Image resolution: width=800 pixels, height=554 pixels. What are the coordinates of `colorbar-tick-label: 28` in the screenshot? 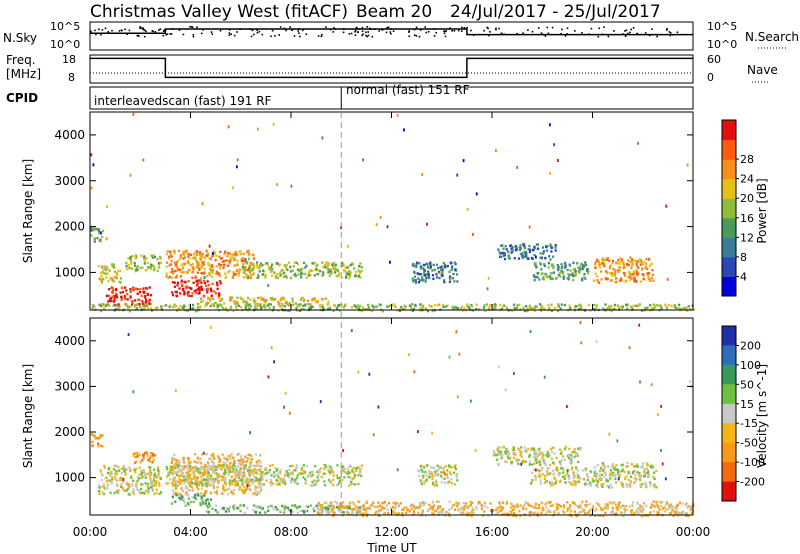 It's located at (747, 159).